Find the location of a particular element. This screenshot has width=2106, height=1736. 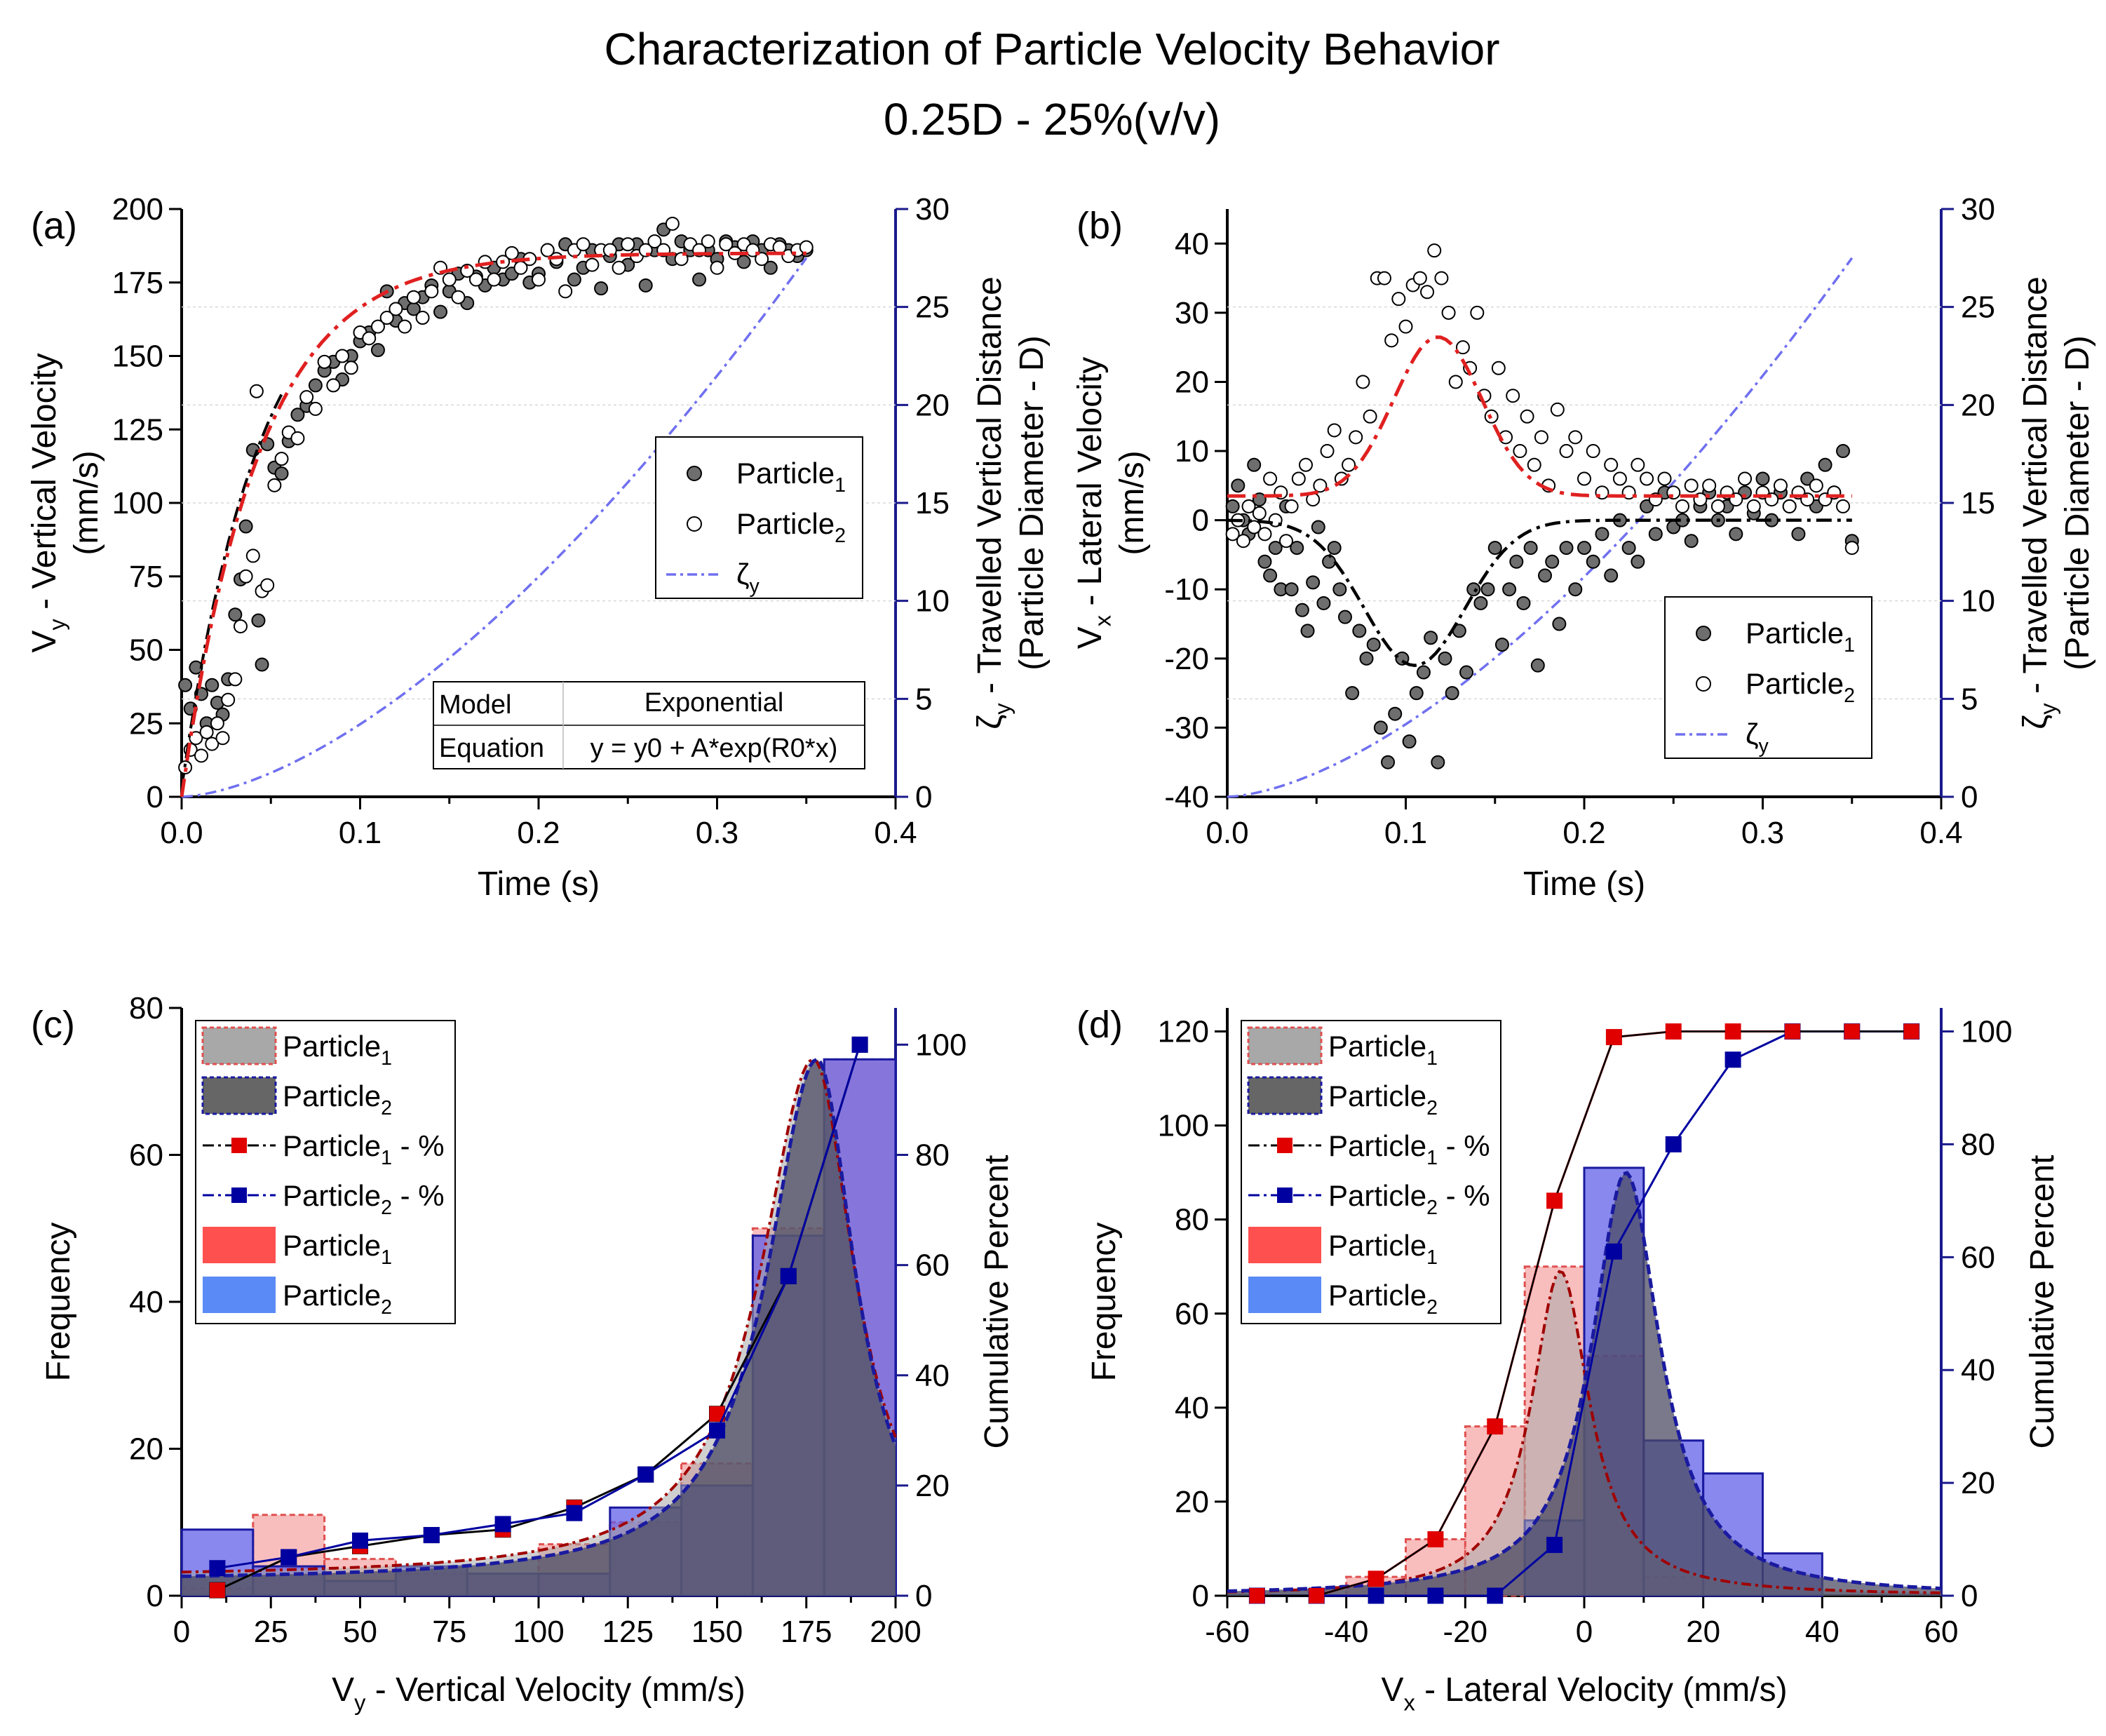

y-axis-title-line2: (mm/s) is located at coordinates (86, 502).